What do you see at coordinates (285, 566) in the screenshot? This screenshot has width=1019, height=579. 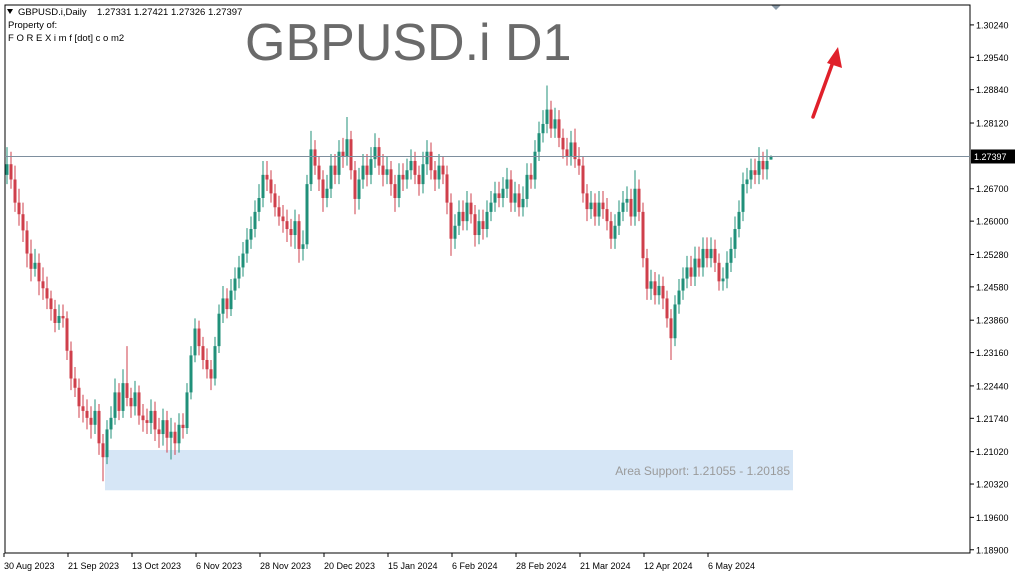 I see `x-tick-label: 28 Nov 2023` at bounding box center [285, 566].